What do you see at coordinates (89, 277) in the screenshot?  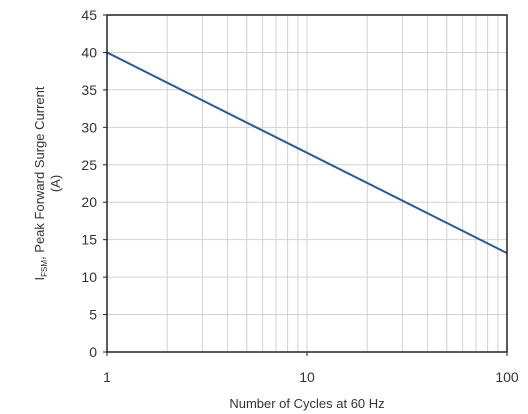 I see `y-tick-label: 10` at bounding box center [89, 277].